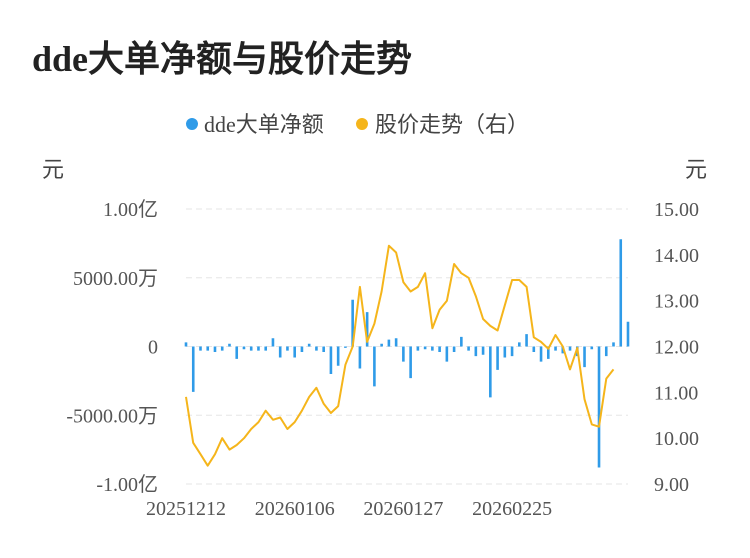 The image size is (750, 558). What do you see at coordinates (264, 124) in the screenshot?
I see `legend-dde-label: dde大单净额` at bounding box center [264, 124].